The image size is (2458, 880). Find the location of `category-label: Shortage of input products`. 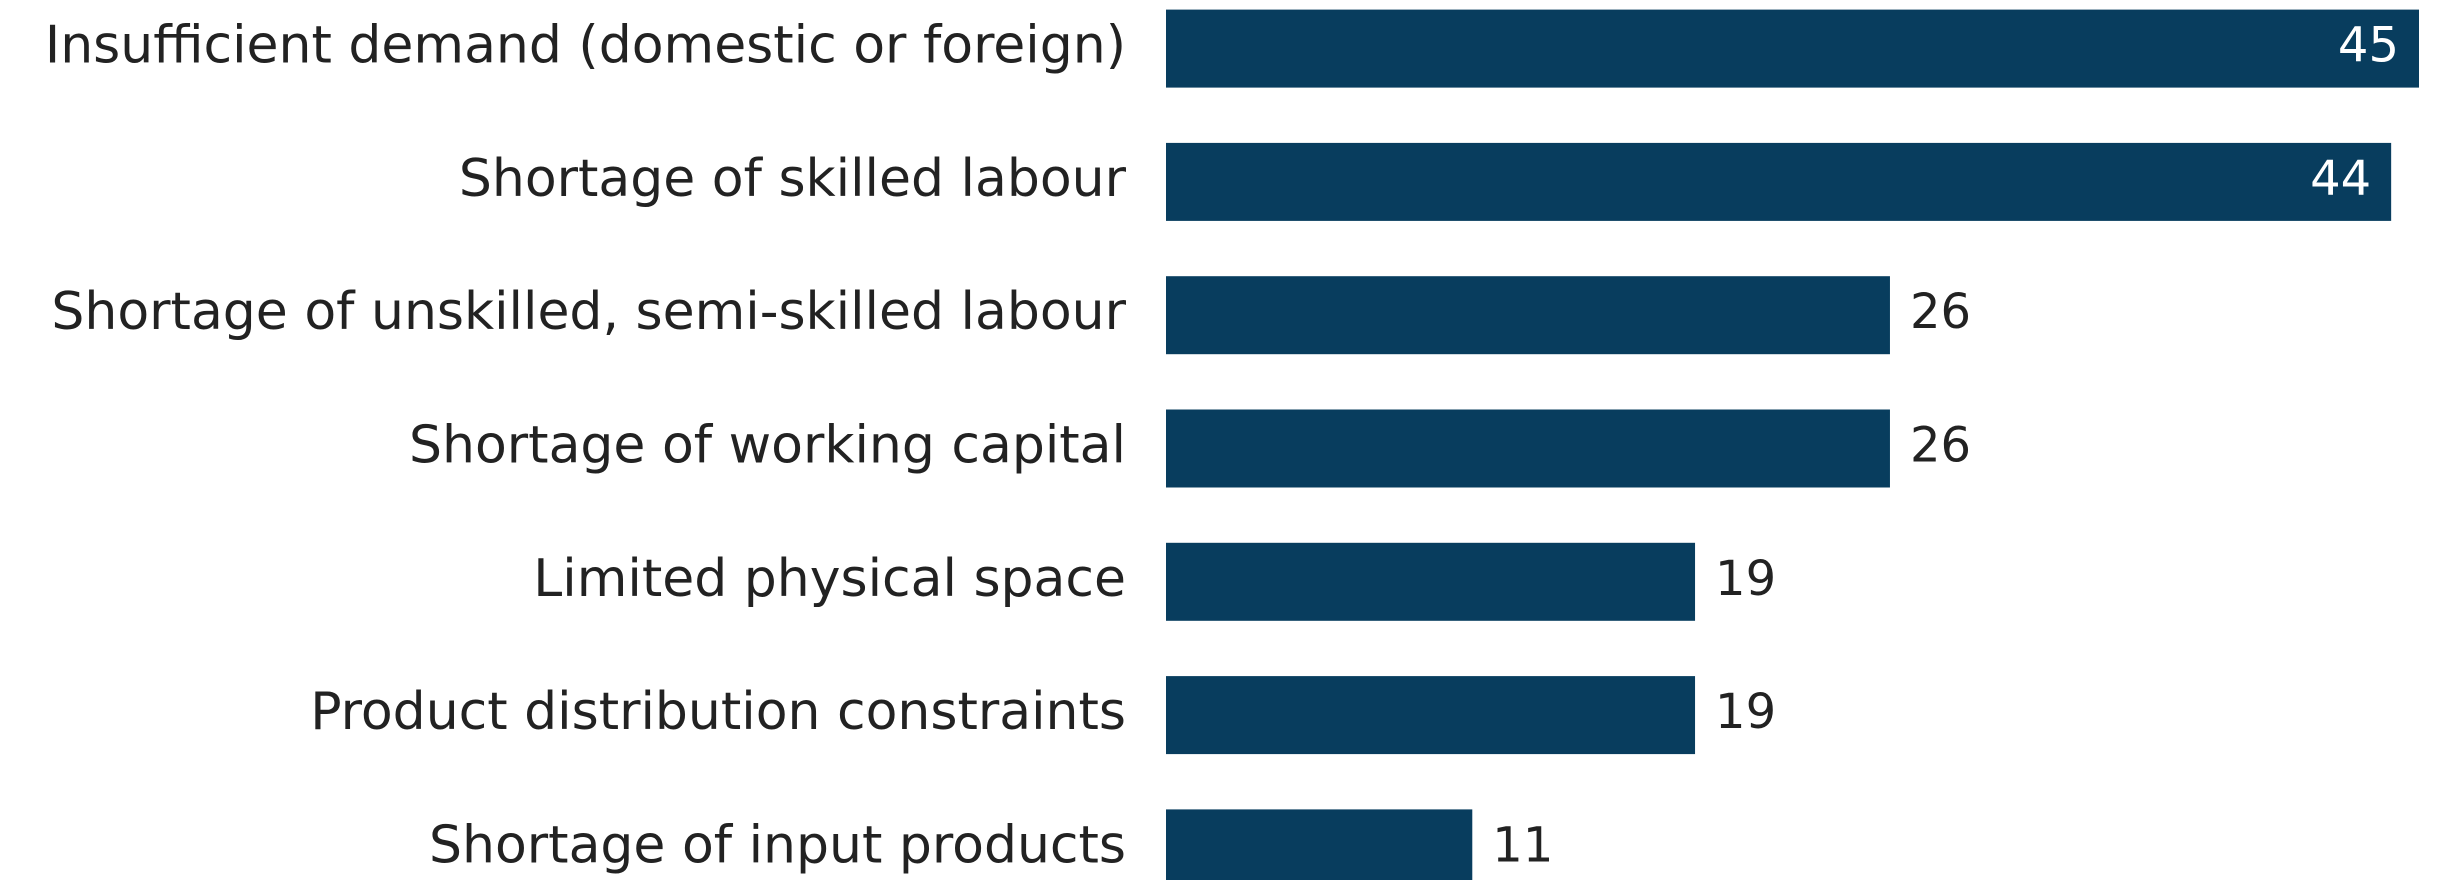

category-label: Shortage of input products is located at coordinates (777, 845).